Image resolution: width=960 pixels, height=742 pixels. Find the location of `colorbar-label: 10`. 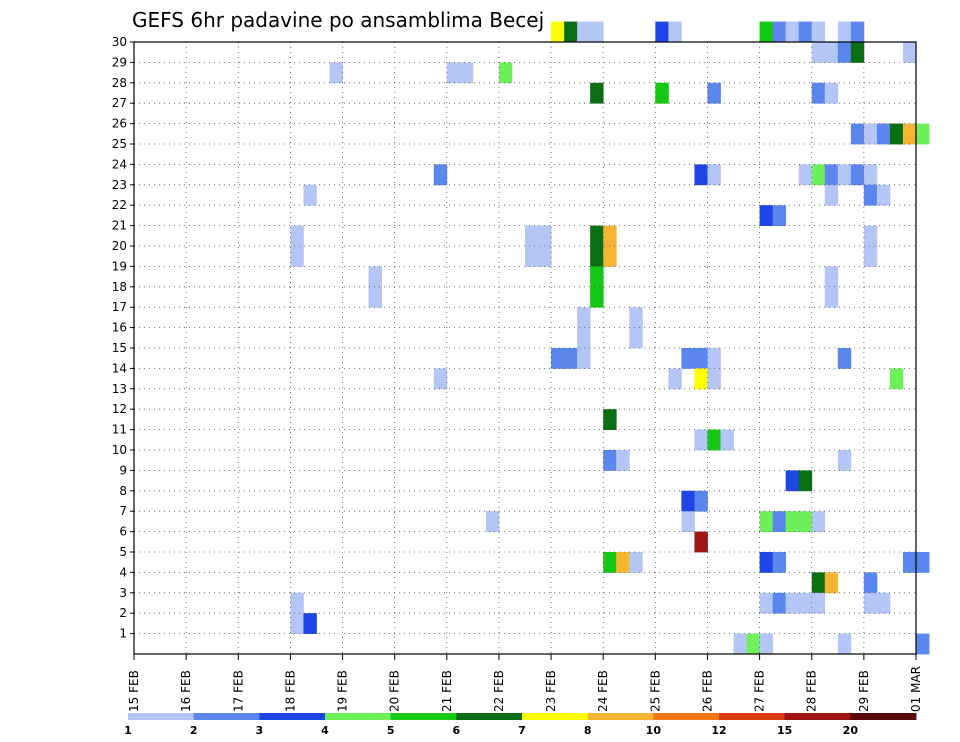

colorbar-label: 10 is located at coordinates (654, 730).